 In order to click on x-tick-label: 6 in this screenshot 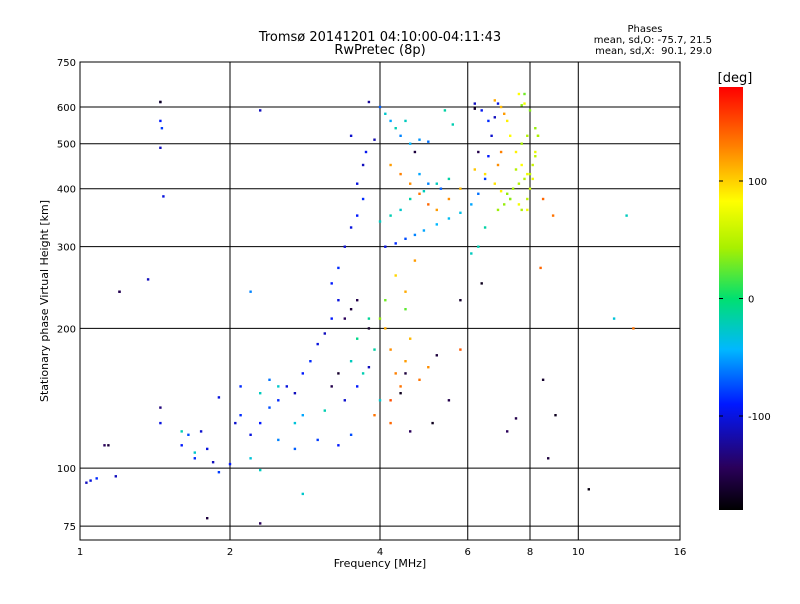, I will do `click(468, 552)`.